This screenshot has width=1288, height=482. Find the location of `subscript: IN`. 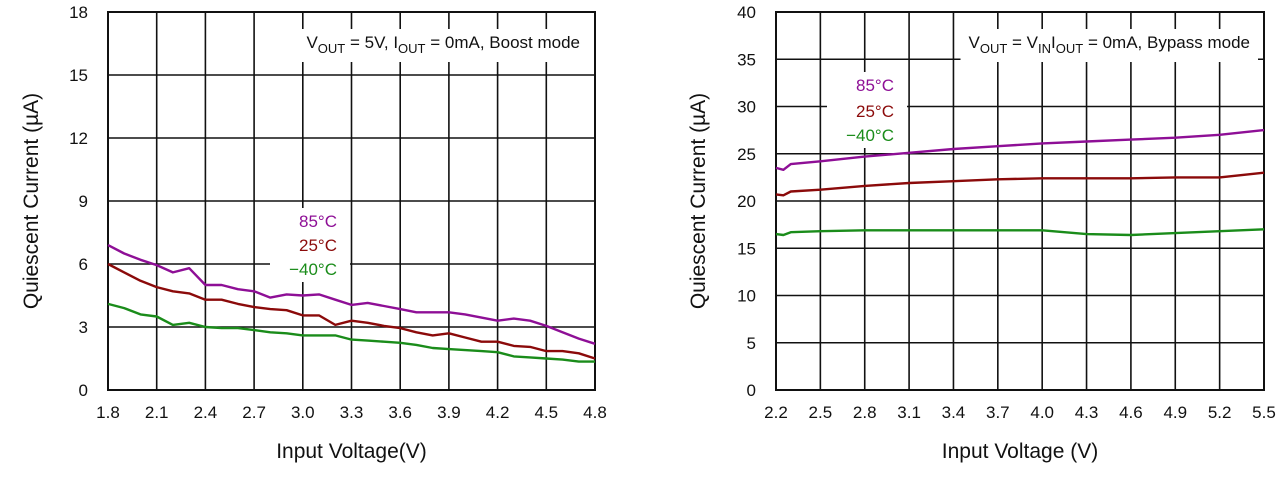

subscript: IN is located at coordinates (1044, 48).